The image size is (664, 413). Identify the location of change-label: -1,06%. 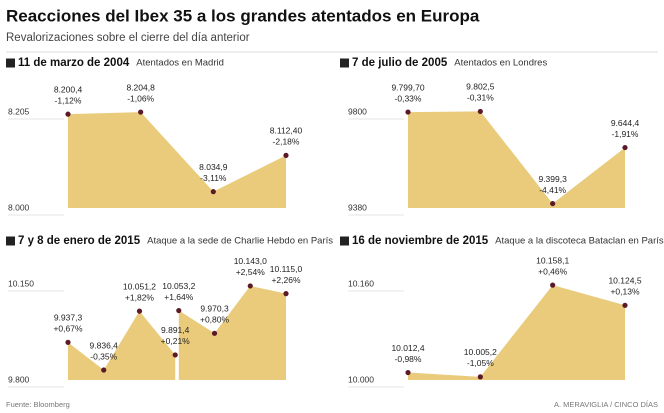
(140, 98).